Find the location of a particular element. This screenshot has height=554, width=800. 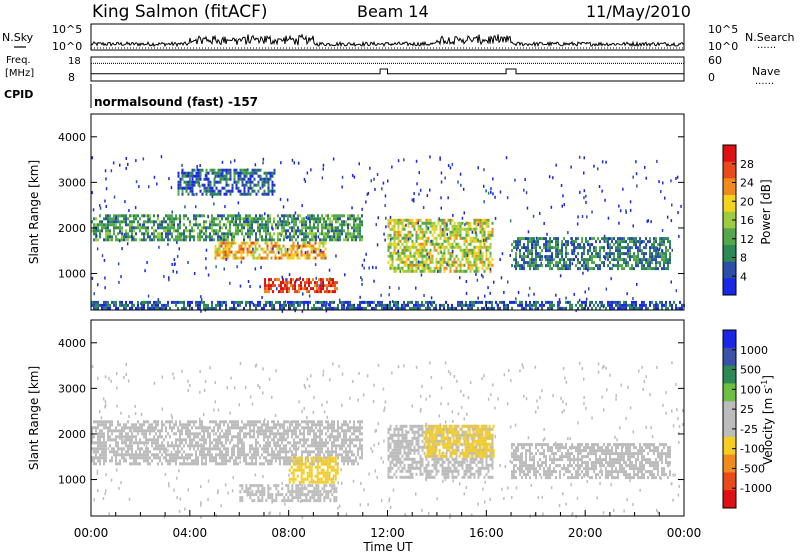

colorbar-segment is located at coordinates (729, 254).